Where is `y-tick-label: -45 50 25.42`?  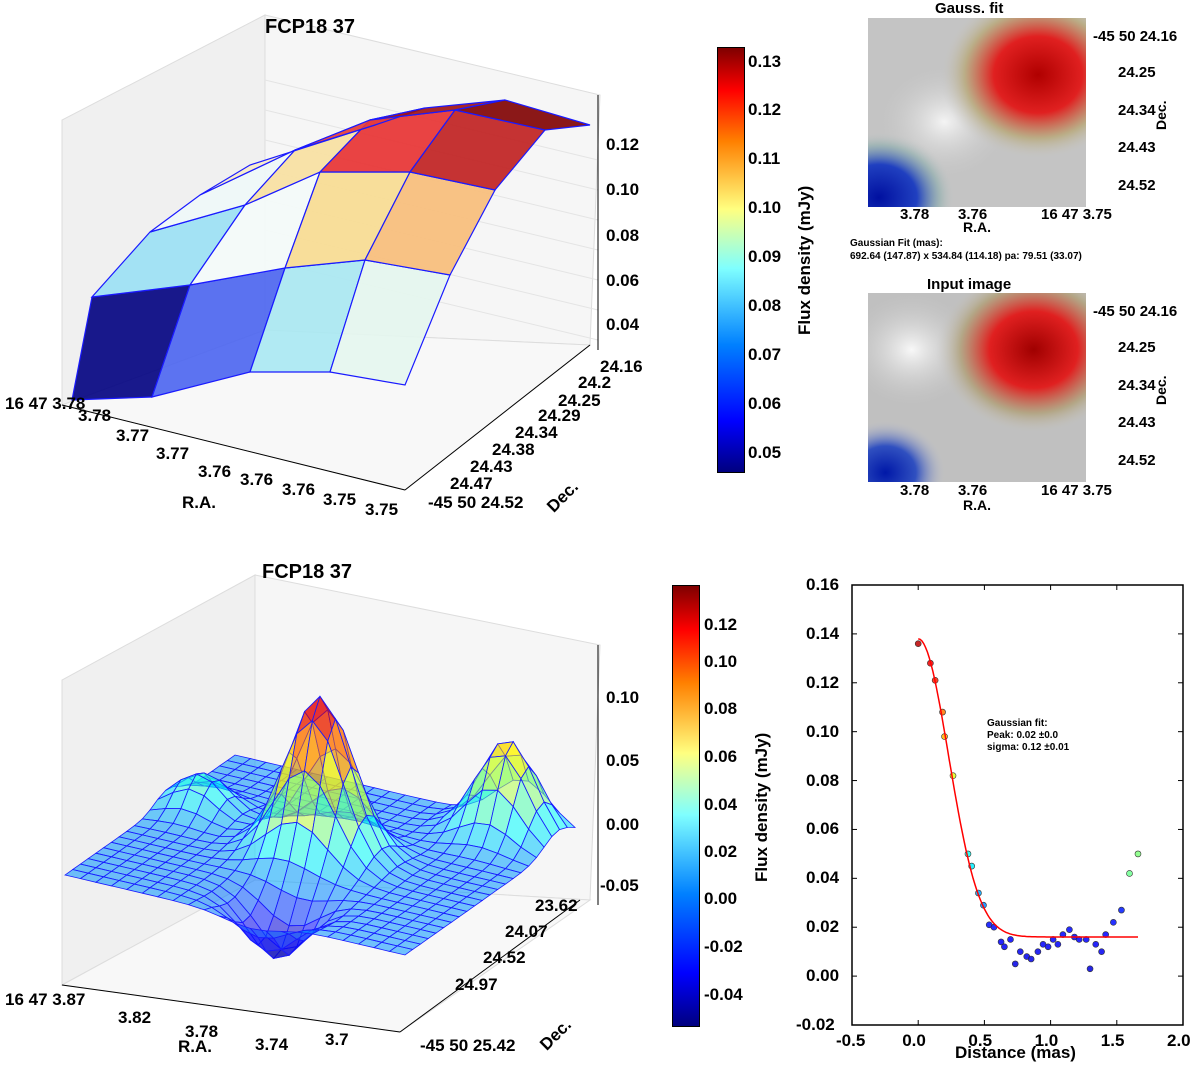
y-tick-label: -45 50 25.42 is located at coordinates (468, 1045).